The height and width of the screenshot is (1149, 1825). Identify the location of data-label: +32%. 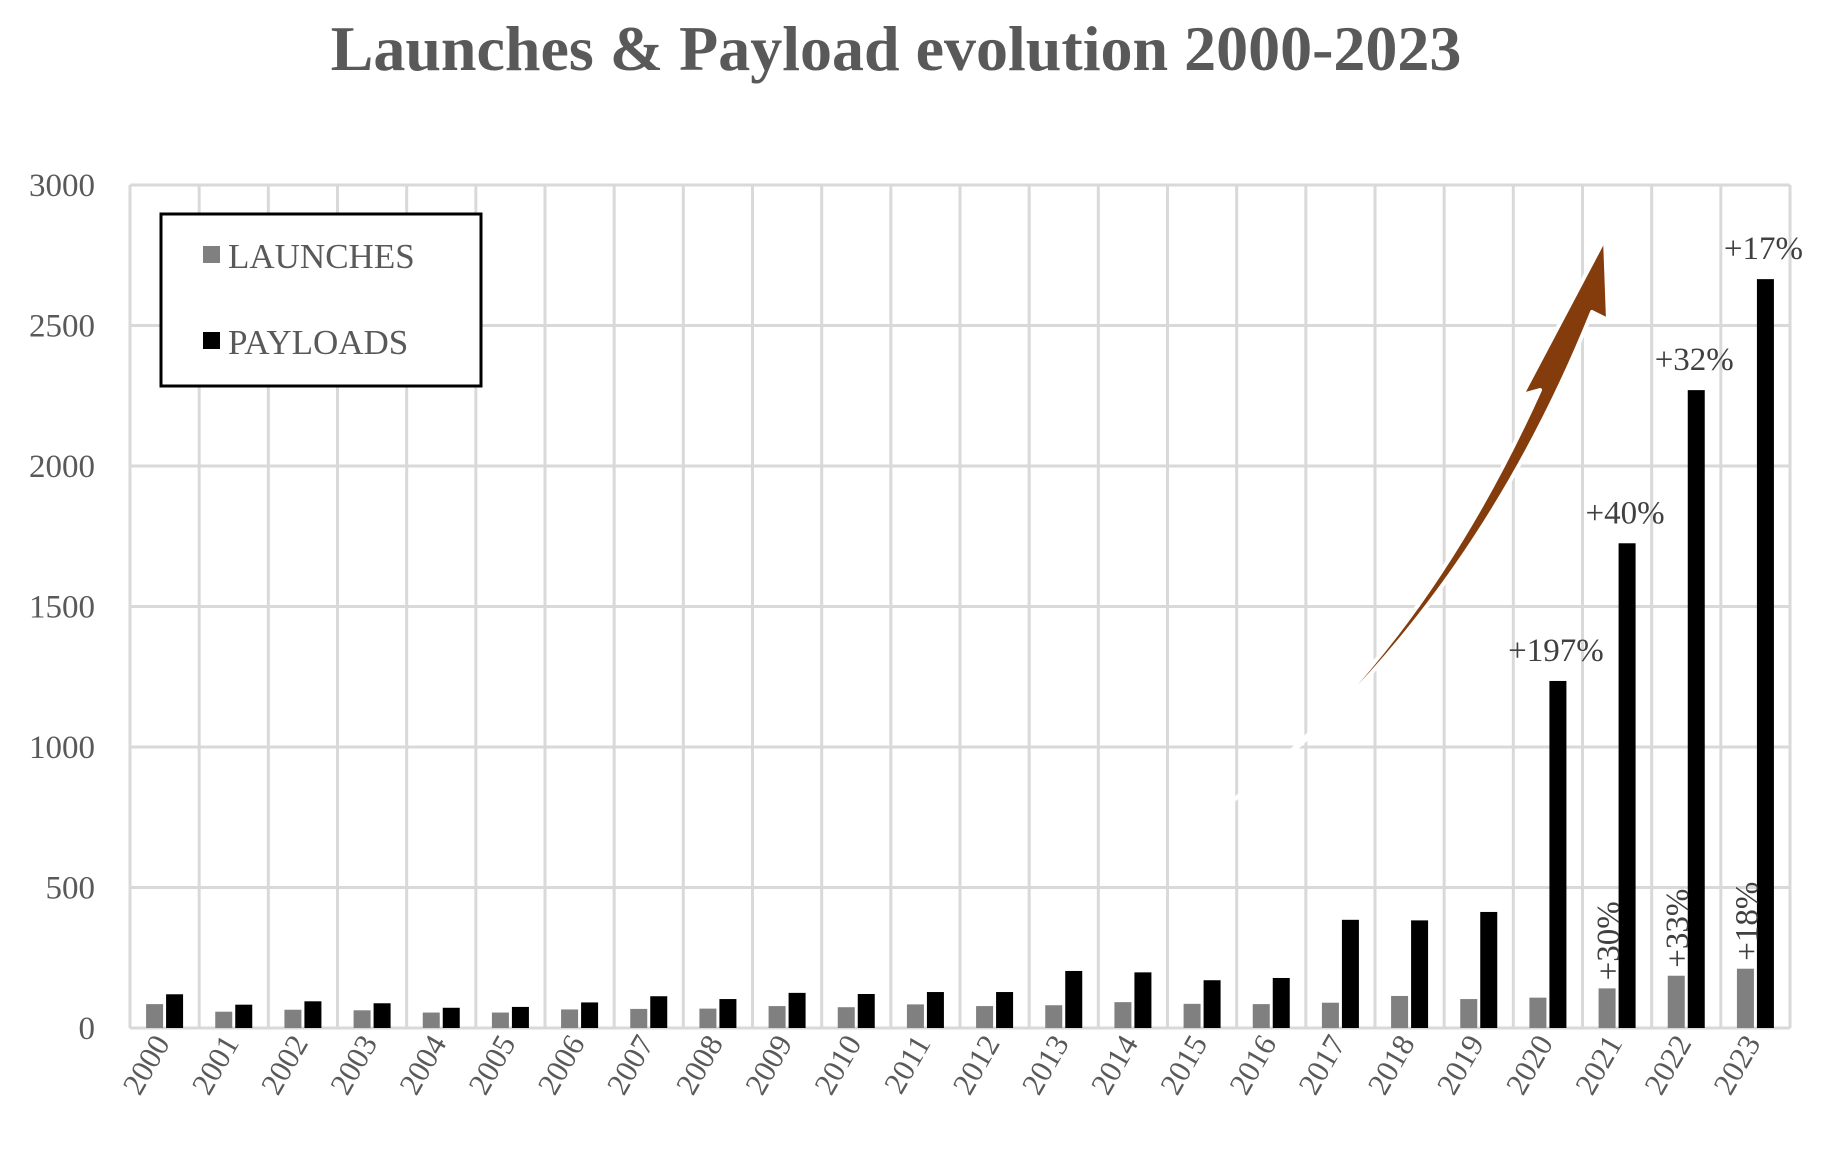
(1694, 360).